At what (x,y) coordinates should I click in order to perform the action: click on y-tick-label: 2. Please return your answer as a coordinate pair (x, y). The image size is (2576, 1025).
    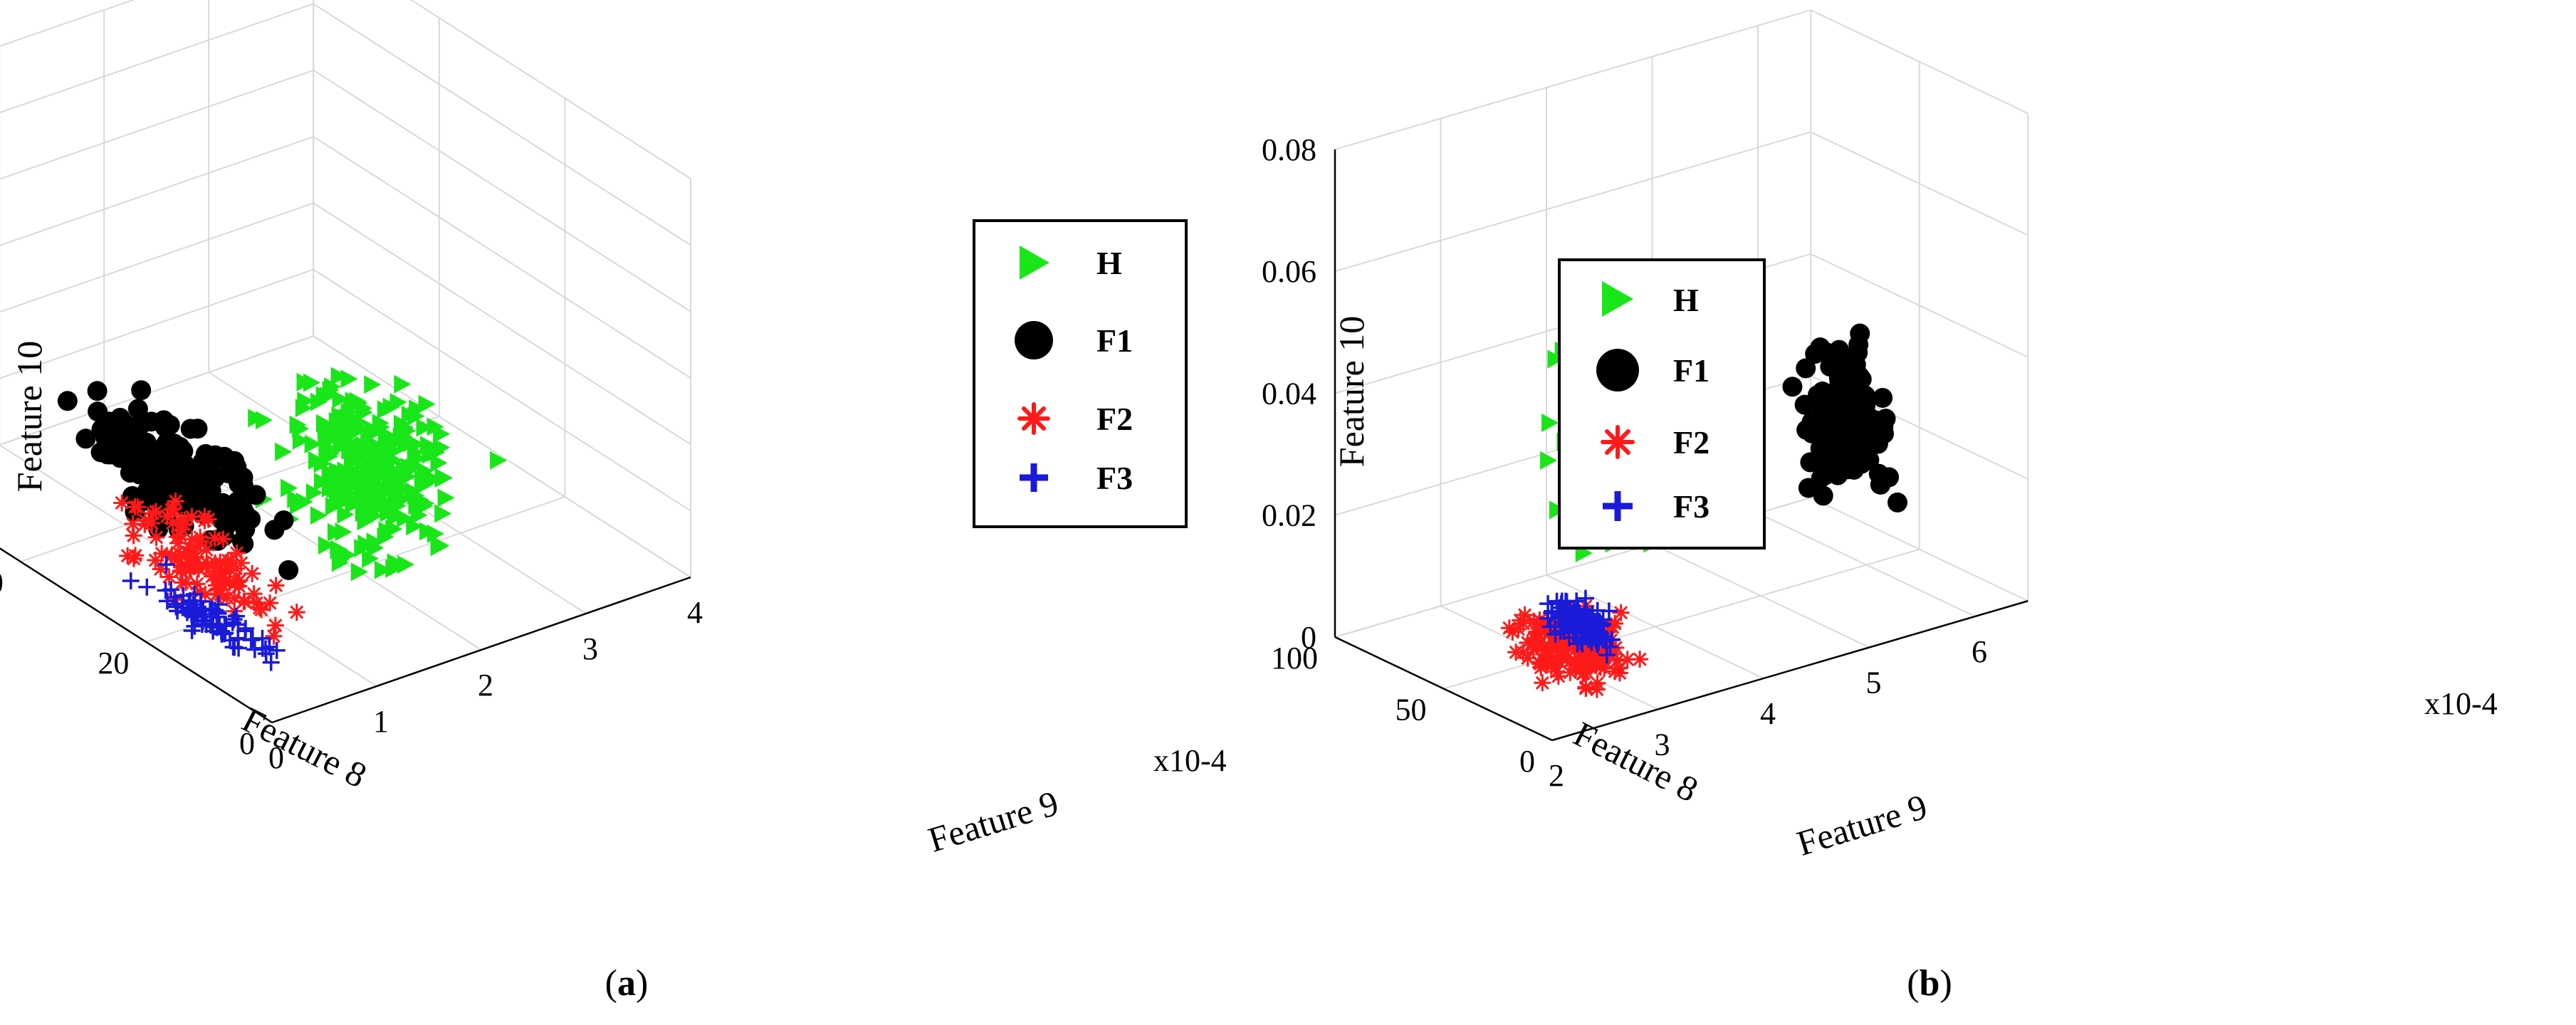
    Looking at the image, I should click on (485, 685).